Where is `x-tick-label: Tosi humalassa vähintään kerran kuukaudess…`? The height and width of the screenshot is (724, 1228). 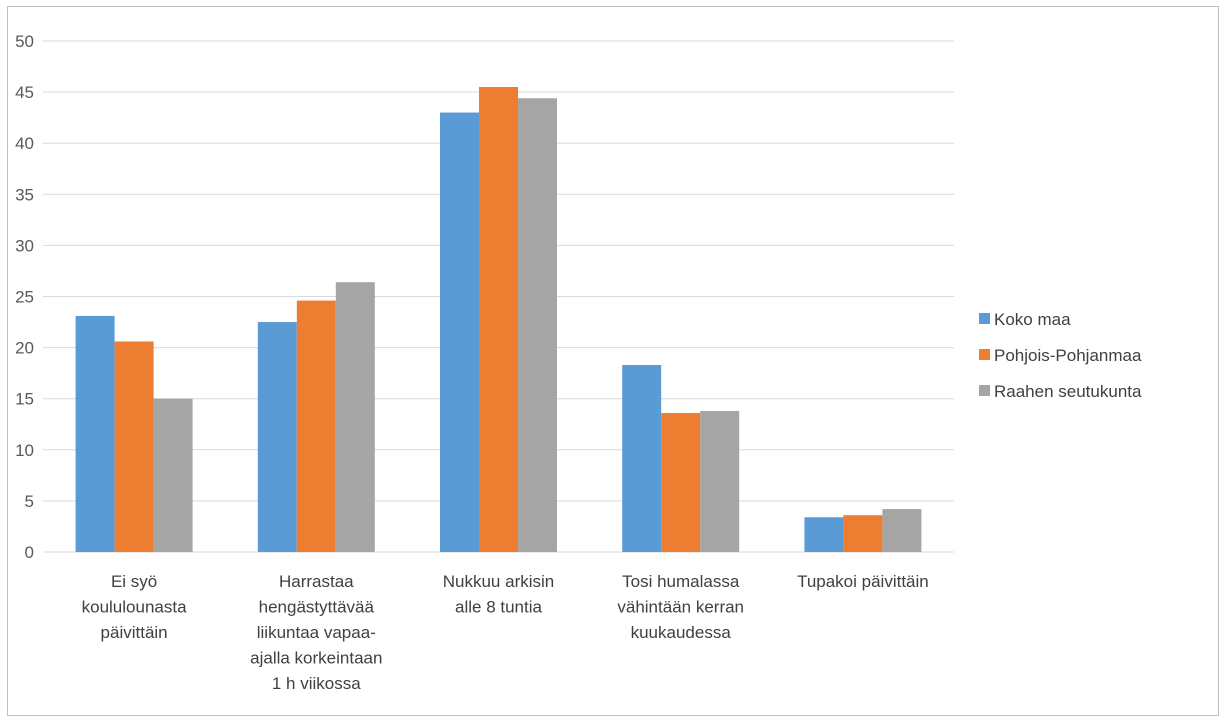 x-tick-label: Tosi humalassa vähintään kerran kuukaudess… is located at coordinates (680, 607).